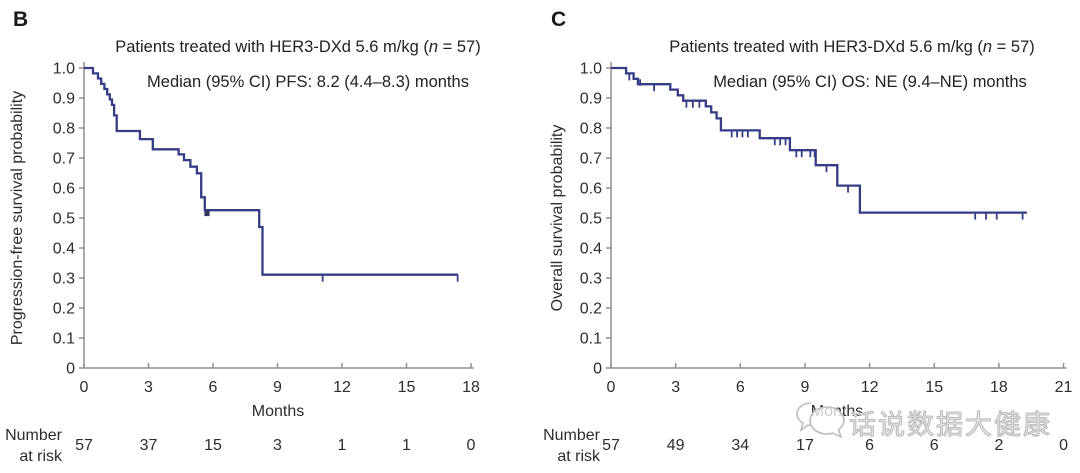 This screenshot has height=473, width=1080. I want to click on km-curve, so click(819, 140).